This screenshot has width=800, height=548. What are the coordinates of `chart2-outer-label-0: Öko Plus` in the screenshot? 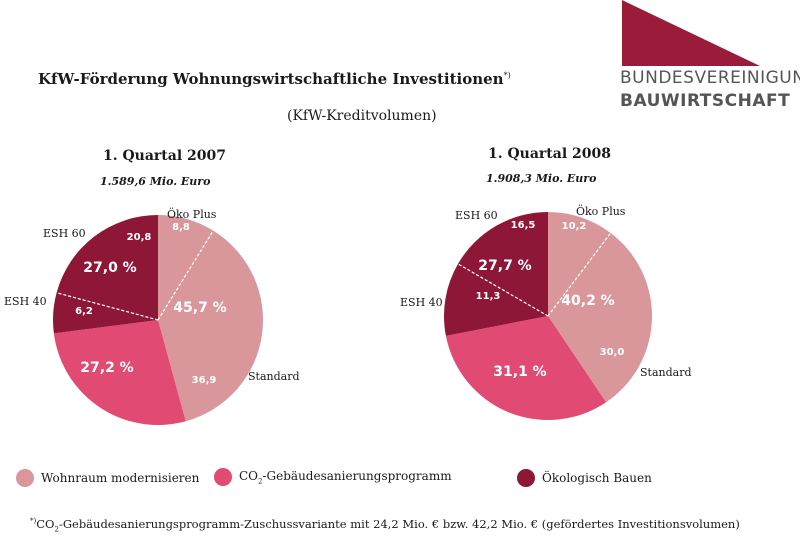 It's located at (601, 211).